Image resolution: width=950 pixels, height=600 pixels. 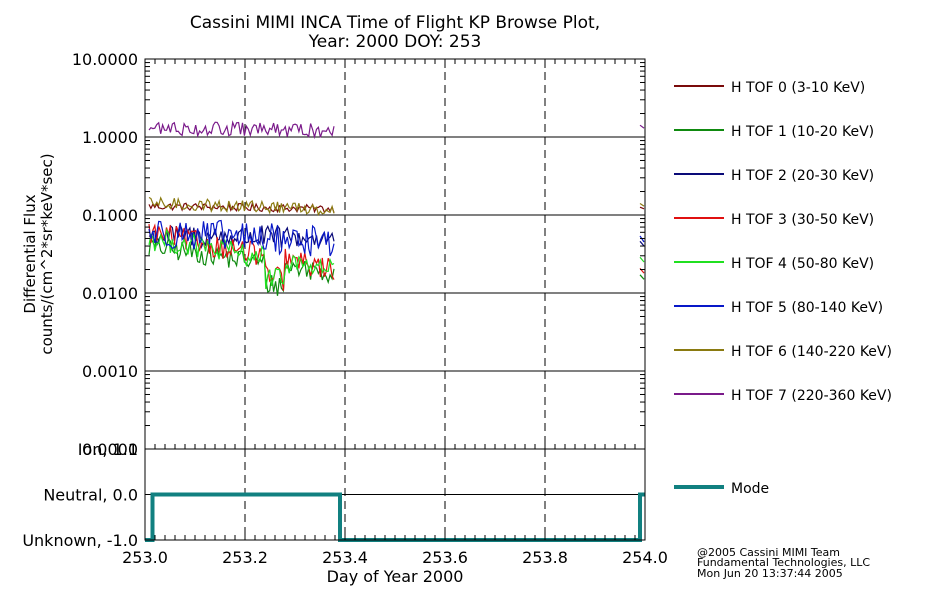 I want to click on flux-y-tick-label-0-0100: 0.0100, so click(x=110, y=293).